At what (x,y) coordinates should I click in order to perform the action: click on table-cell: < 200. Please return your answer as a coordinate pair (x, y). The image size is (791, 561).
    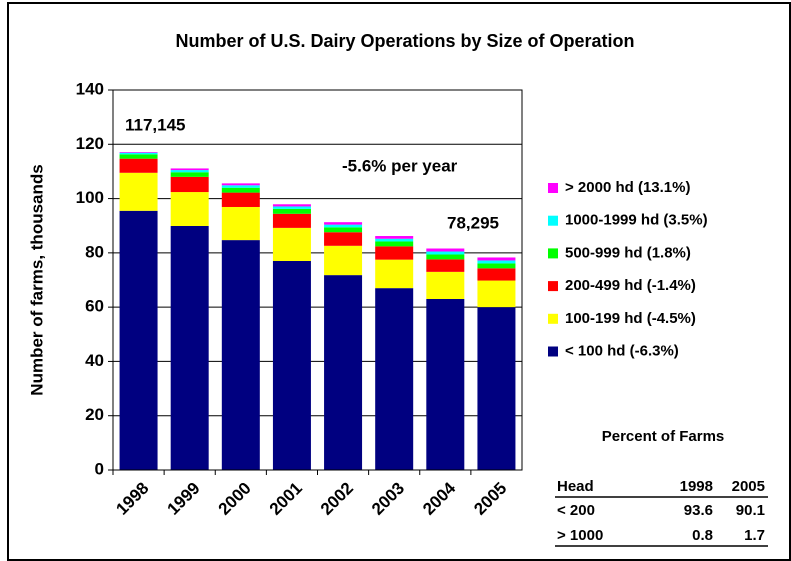
    Looking at the image, I should click on (576, 510).